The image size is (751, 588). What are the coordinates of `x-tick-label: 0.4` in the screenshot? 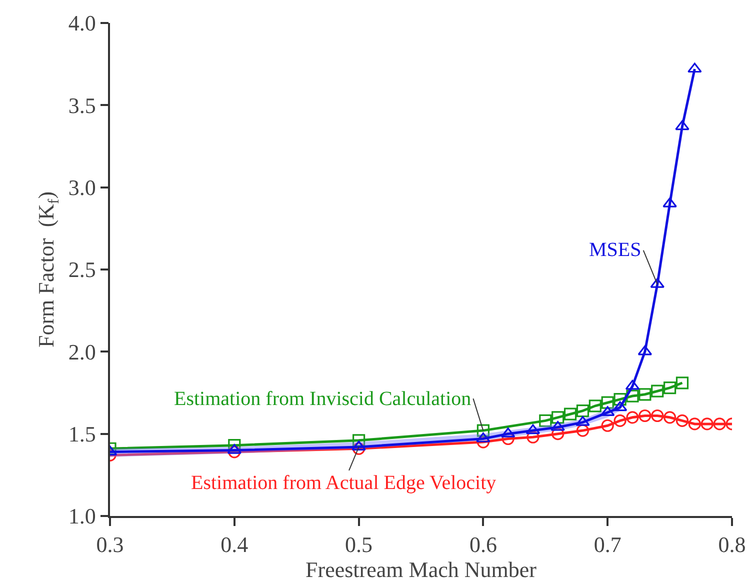 It's located at (234, 545).